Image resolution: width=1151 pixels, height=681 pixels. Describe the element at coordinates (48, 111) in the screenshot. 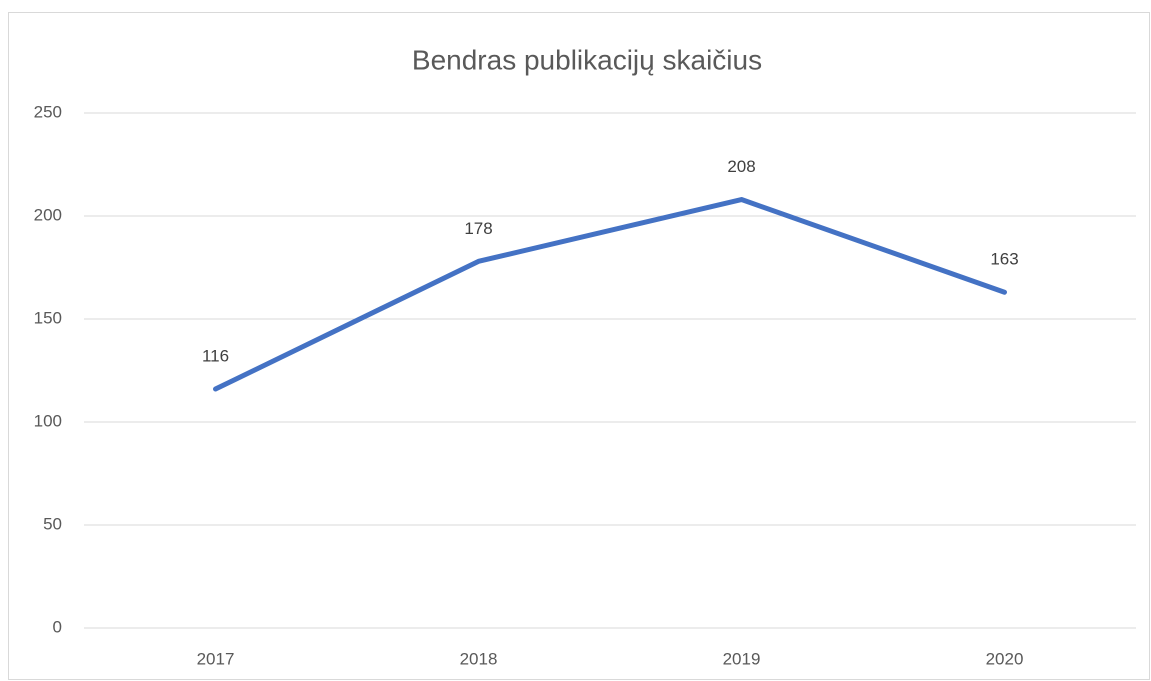

I see `y-tick-label: 250` at that location.